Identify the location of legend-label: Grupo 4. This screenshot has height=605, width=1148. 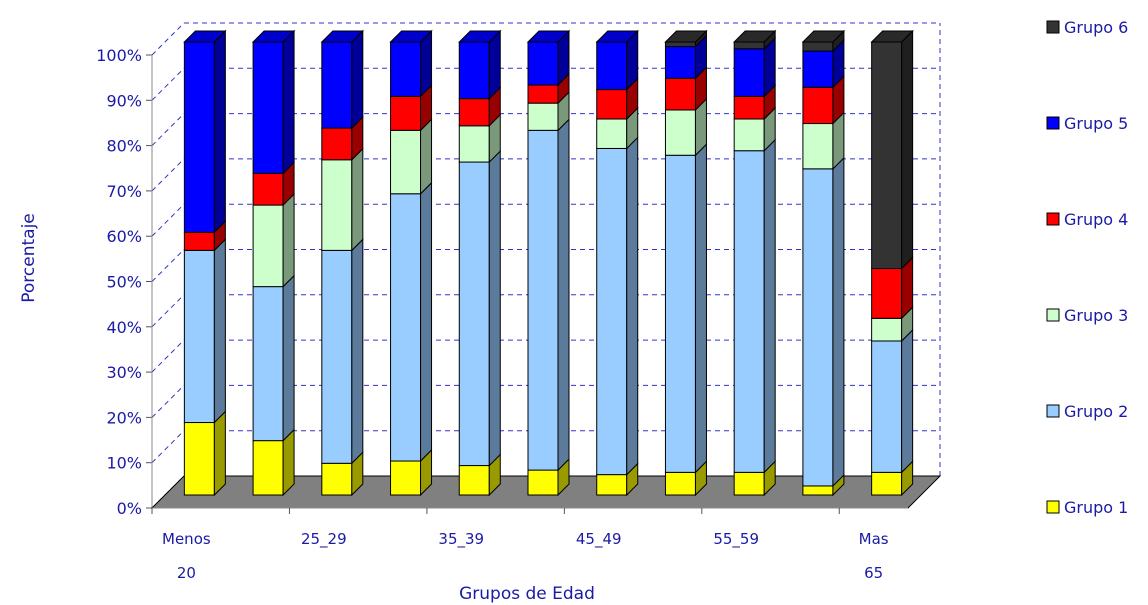
(1096, 219).